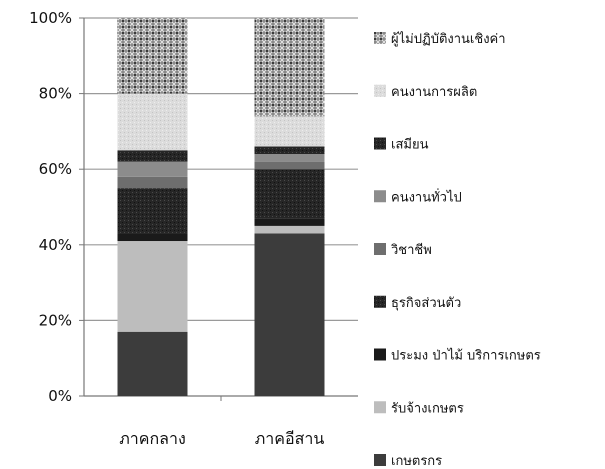  I want to click on legend-item: เสมียน, so click(401, 145).